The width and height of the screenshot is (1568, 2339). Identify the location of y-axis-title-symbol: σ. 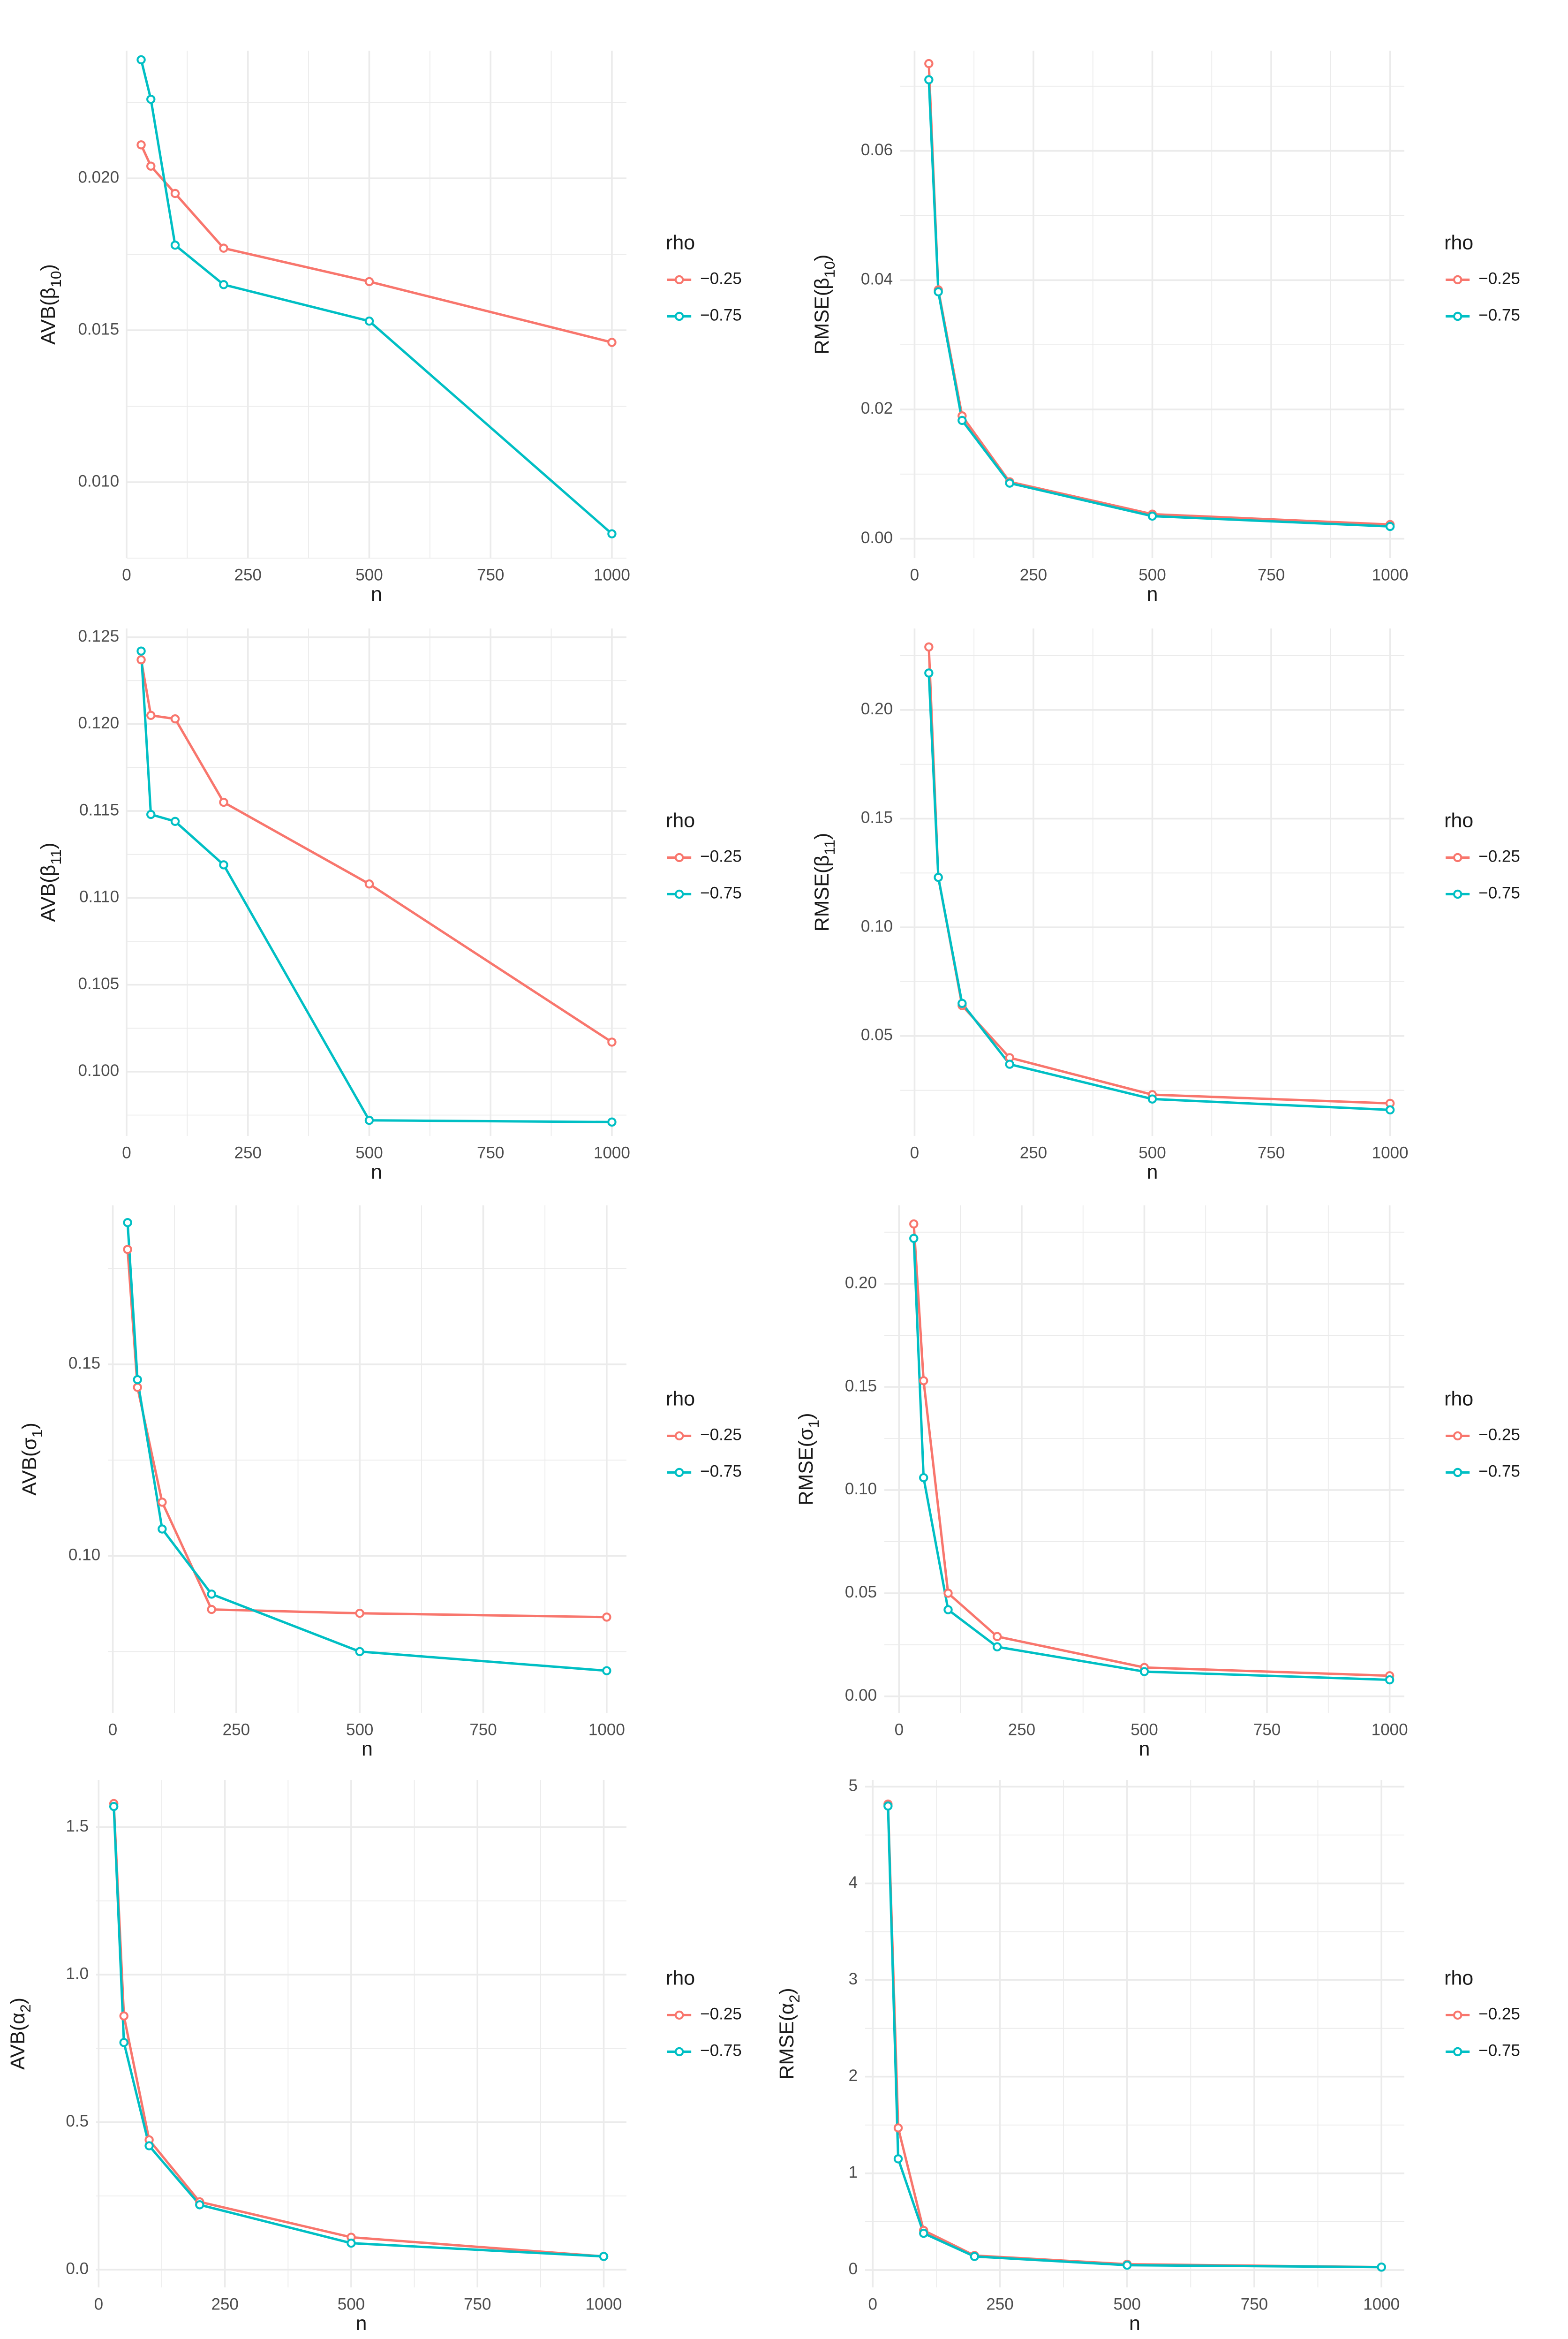
(29, 1444).